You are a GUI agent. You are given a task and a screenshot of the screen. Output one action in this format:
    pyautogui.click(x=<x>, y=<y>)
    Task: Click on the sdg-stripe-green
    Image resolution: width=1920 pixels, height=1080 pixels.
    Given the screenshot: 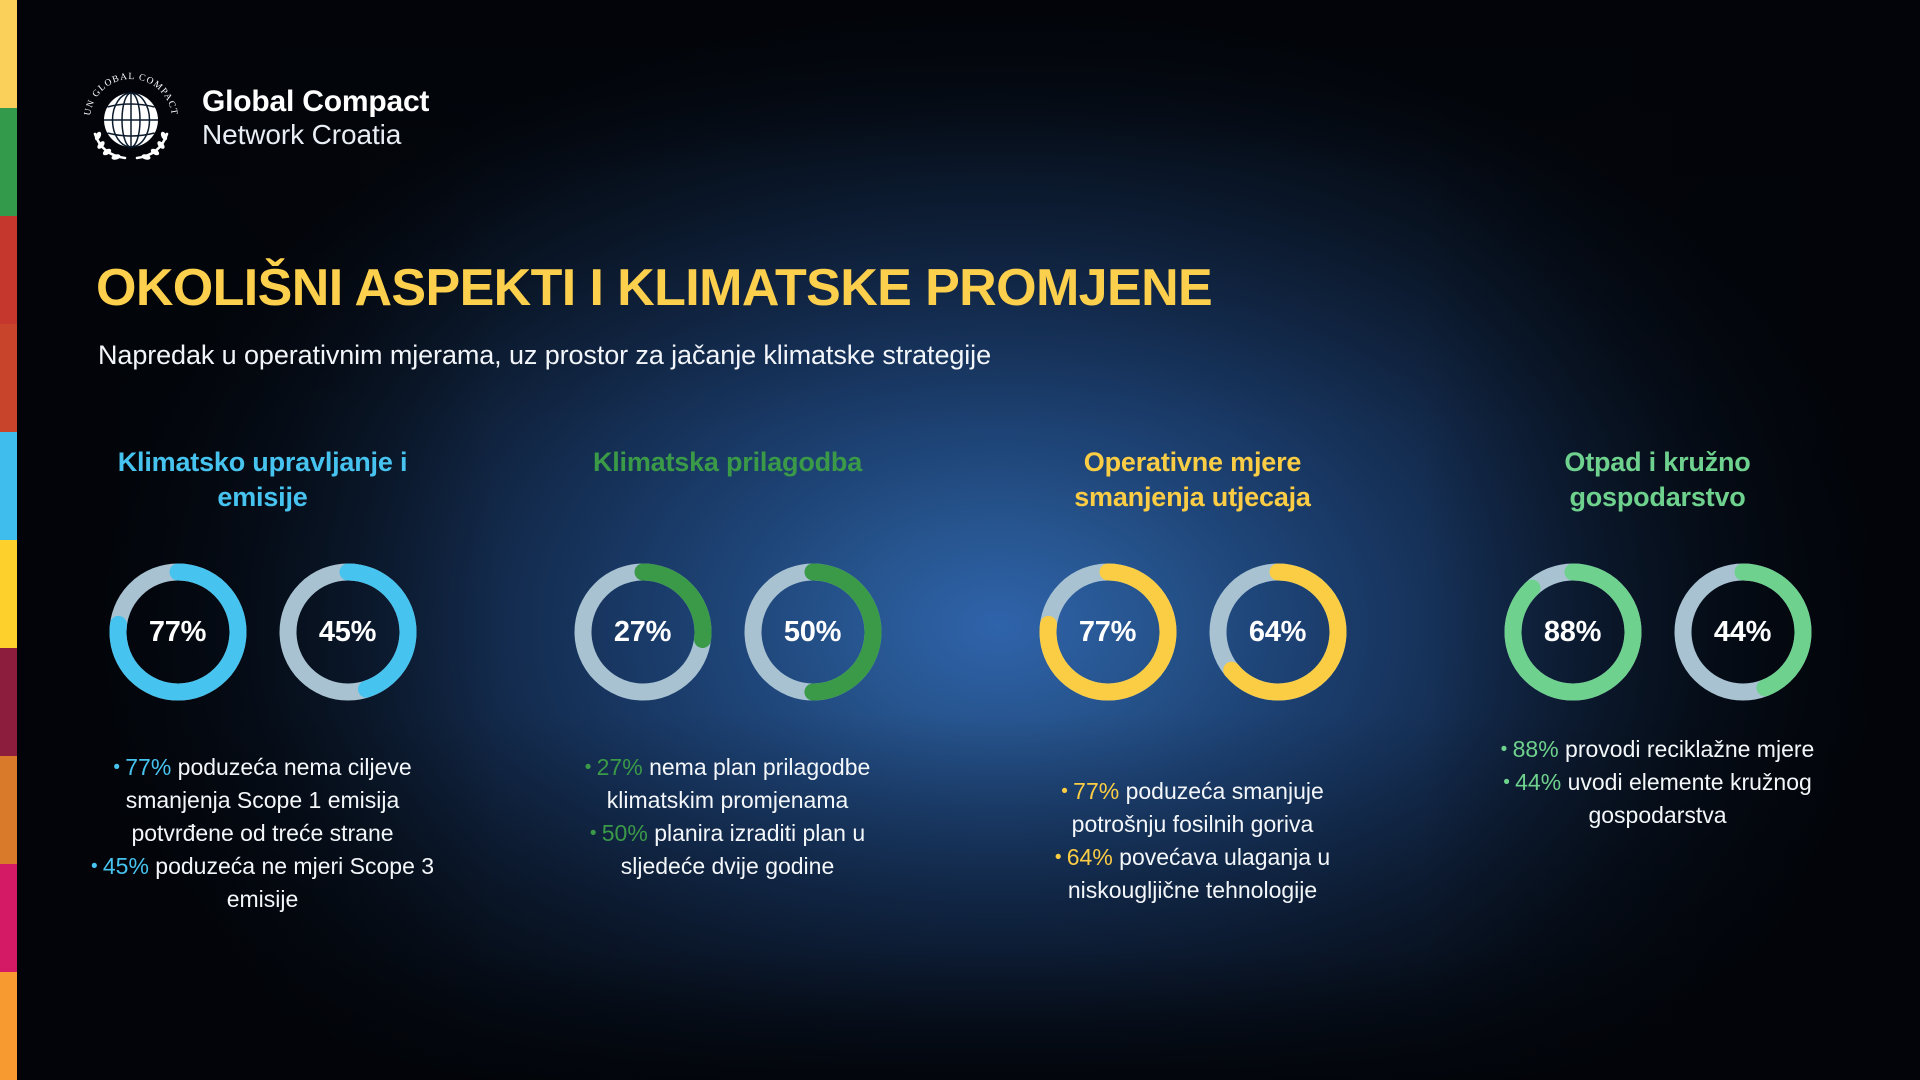 What is the action you would take?
    pyautogui.click(x=8, y=162)
    